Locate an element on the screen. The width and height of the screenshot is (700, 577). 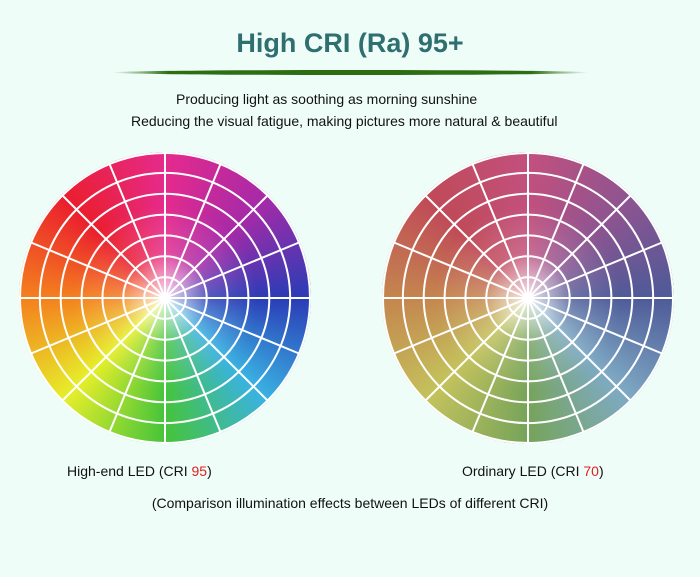
caption: High-end LED (CRI 95) is located at coordinates (139, 471).